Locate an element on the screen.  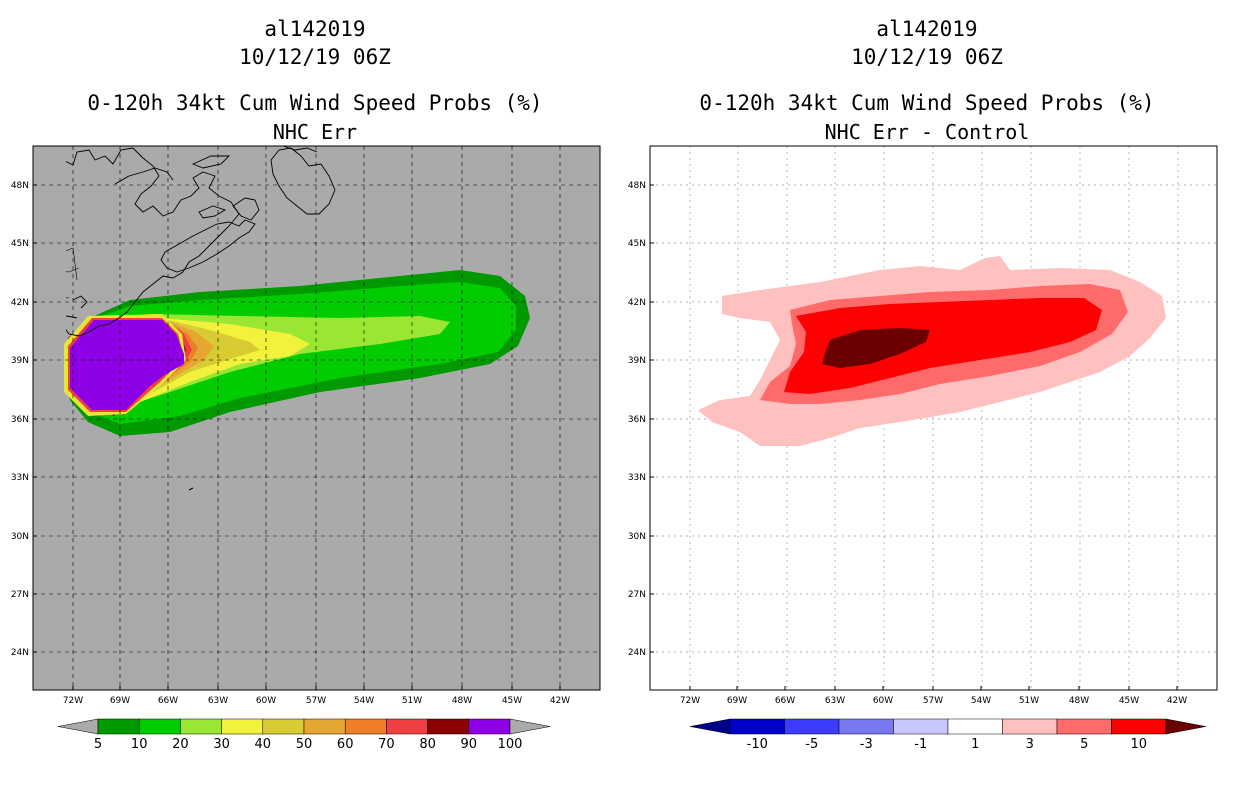
right-lon-tick-63w: 63W is located at coordinates (835, 701).